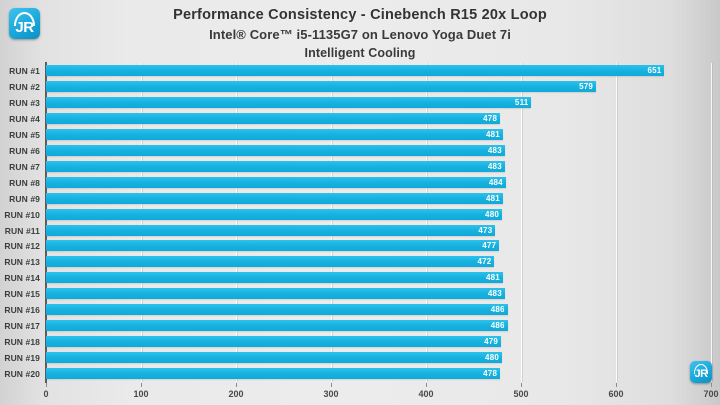 This screenshot has height=405, width=720. I want to click on bar-value-label-12: 477, so click(489, 246).